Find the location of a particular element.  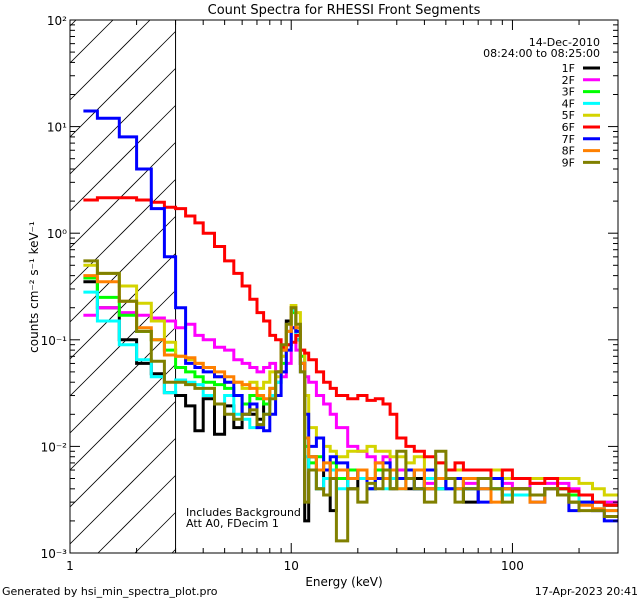

legend-label: 1F is located at coordinates (568, 68).